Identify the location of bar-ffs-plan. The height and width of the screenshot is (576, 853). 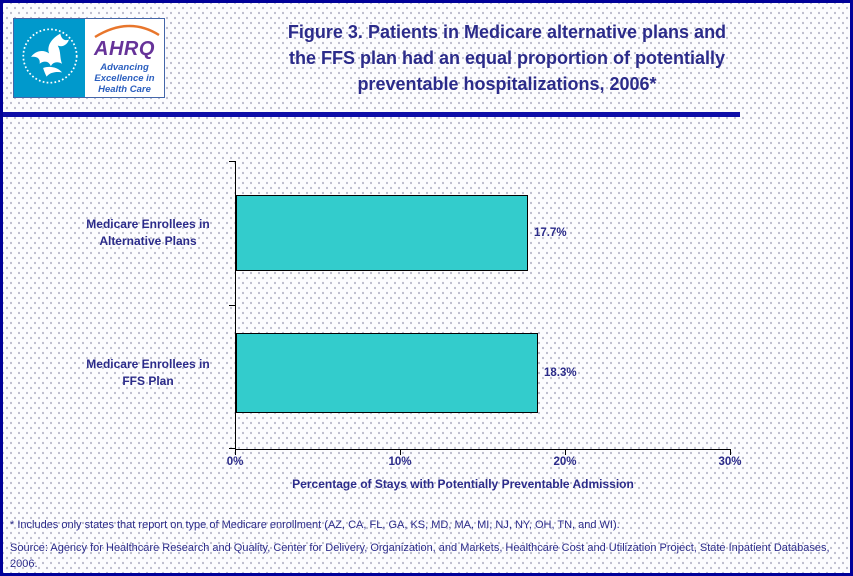
(387, 373).